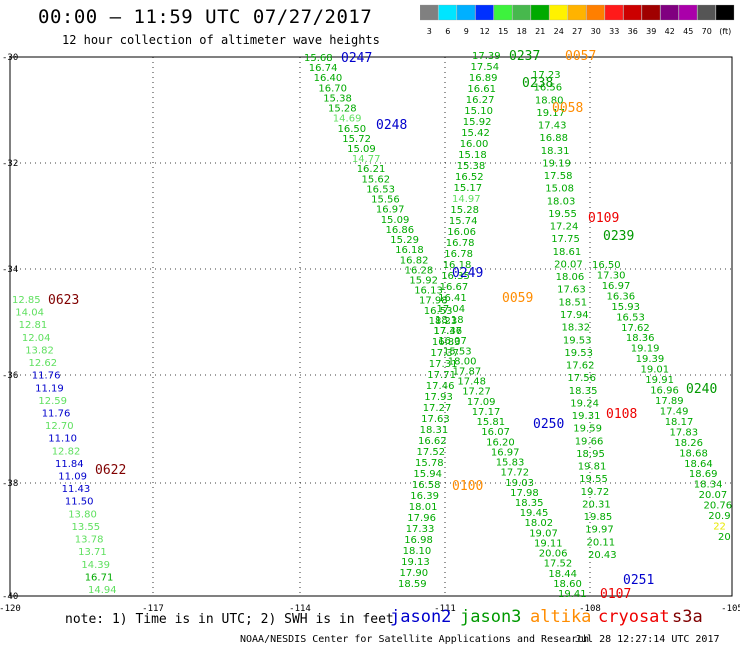 The width and height of the screenshot is (740, 650). I want to click on wave-height-value: 16.98, so click(418, 540).